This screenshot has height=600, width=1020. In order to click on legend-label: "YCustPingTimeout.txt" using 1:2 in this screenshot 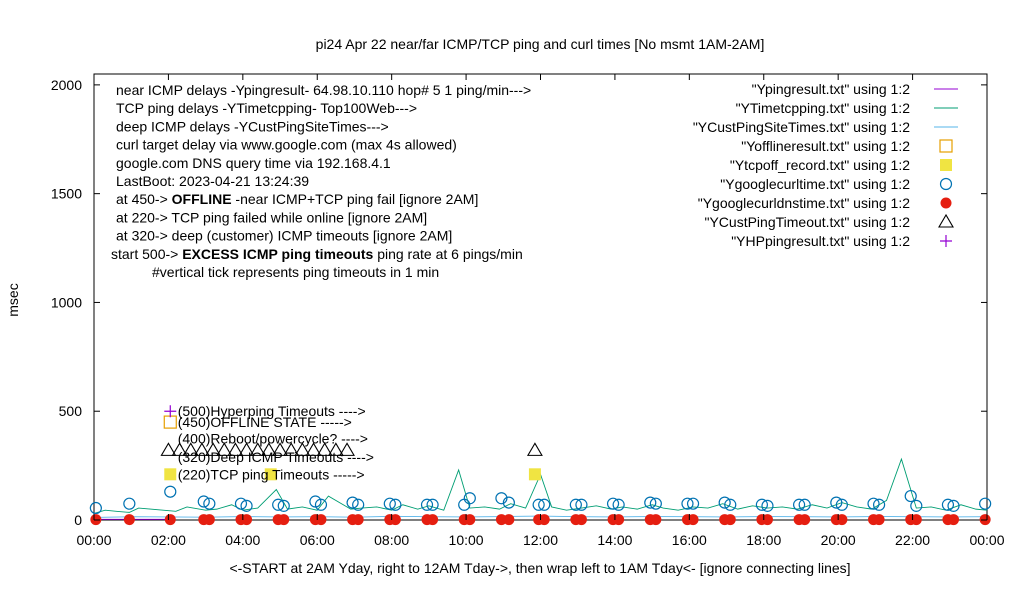, I will do `click(807, 222)`.